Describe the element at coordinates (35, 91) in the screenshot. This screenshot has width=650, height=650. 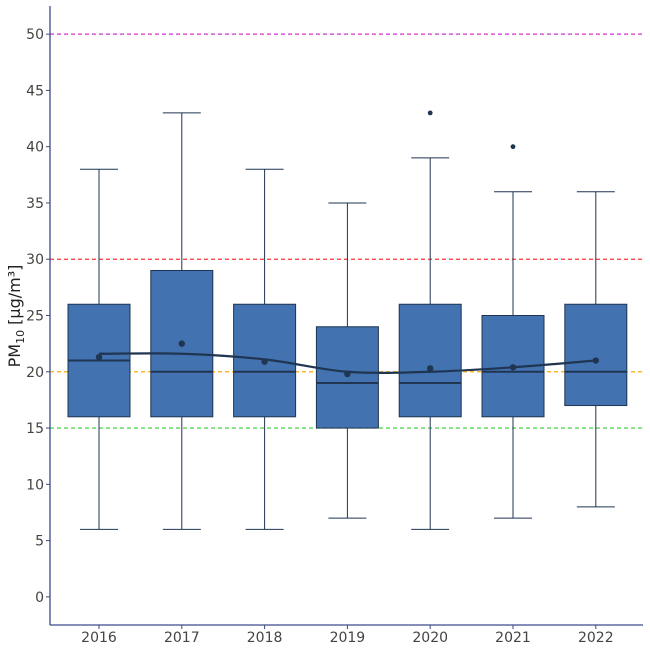
I see `y-tick-label: 45` at that location.